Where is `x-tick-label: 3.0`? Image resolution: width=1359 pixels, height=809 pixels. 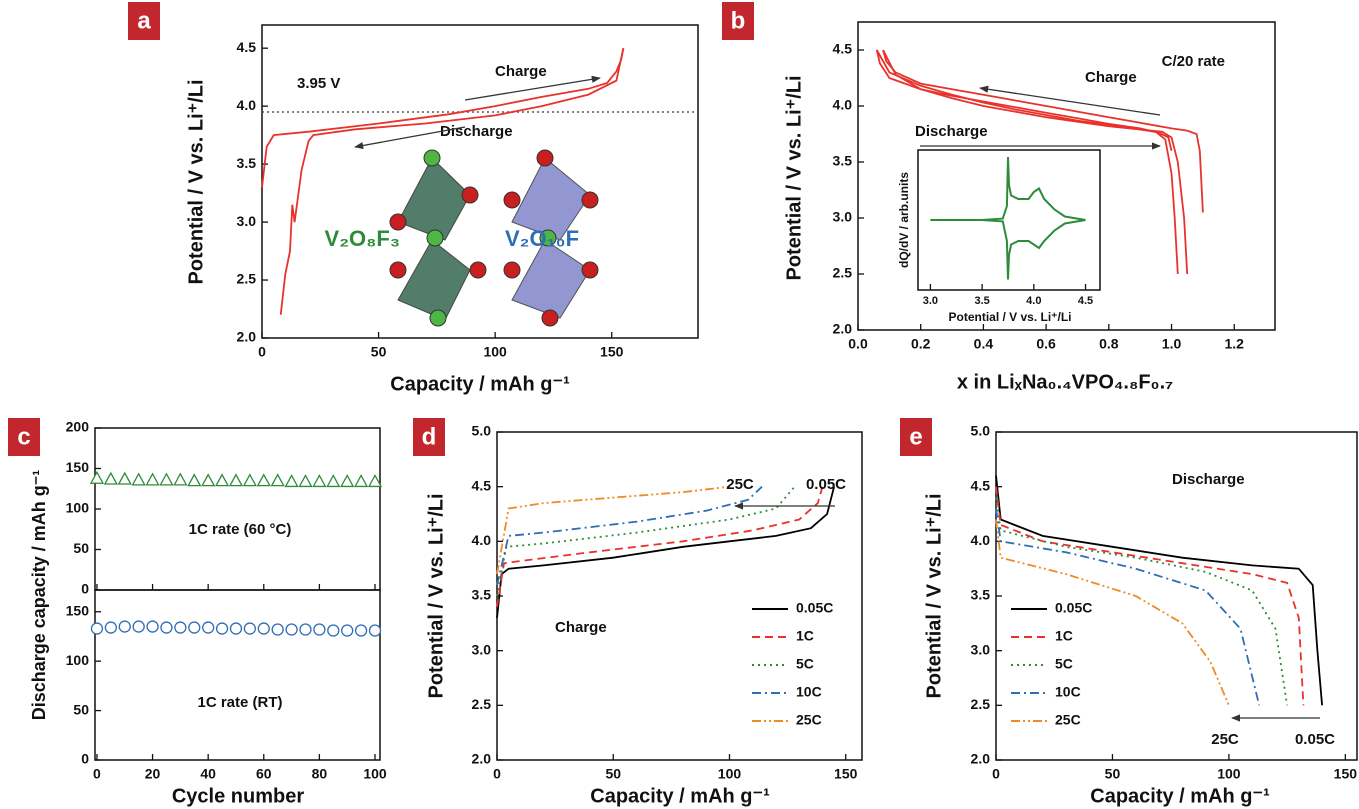 x-tick-label: 3.0 is located at coordinates (930, 301).